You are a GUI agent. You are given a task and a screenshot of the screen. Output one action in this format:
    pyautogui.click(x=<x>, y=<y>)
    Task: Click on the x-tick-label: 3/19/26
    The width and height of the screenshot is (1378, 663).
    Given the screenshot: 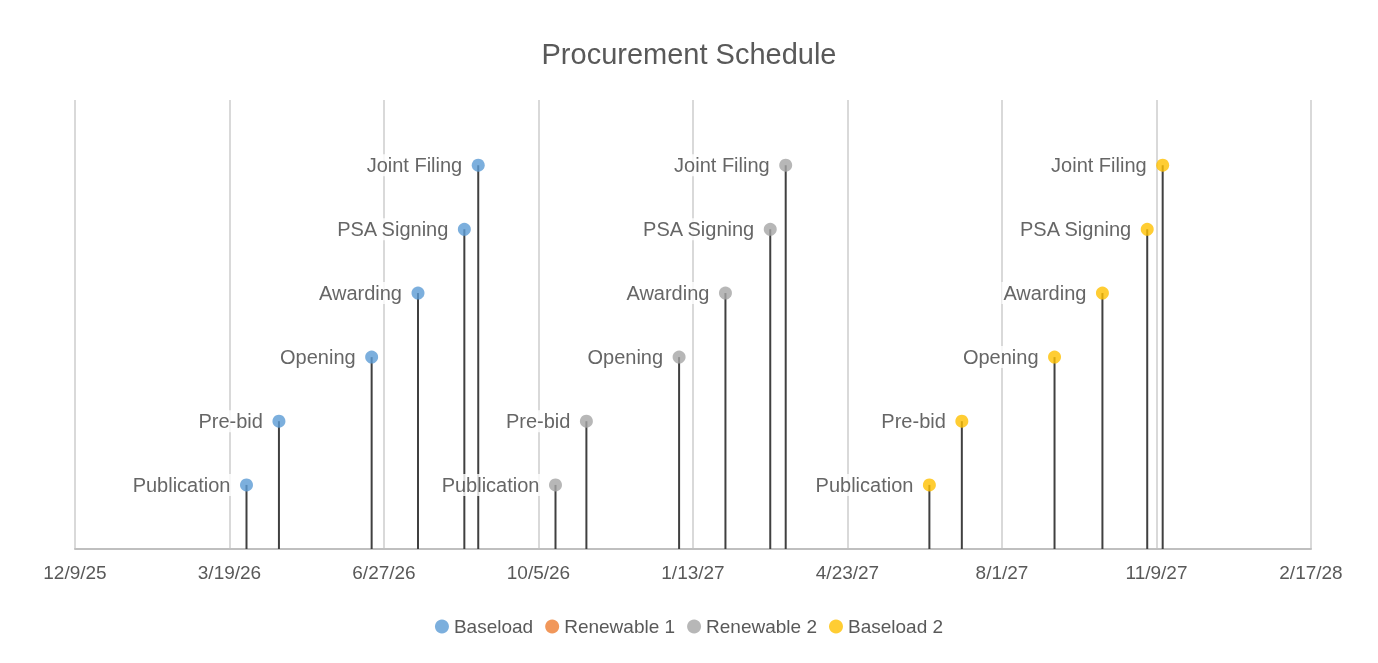 What is the action you would take?
    pyautogui.click(x=229, y=572)
    